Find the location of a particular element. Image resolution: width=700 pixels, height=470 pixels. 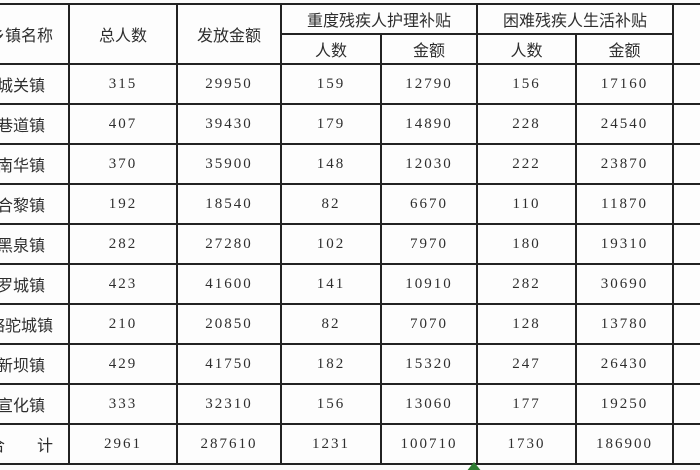

cell-life-count: 222 is located at coordinates (527, 164).